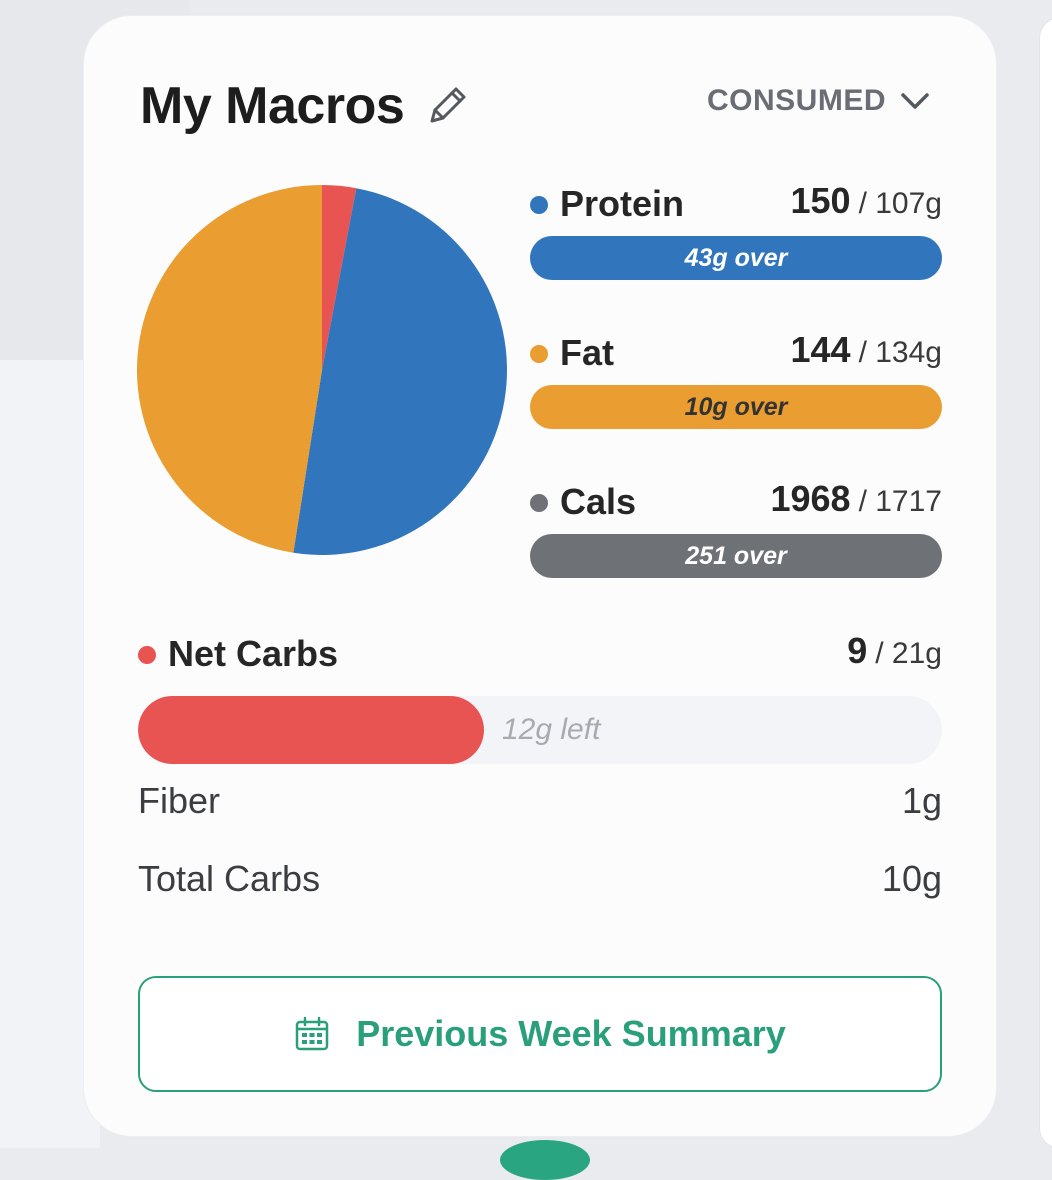 The width and height of the screenshot is (1052, 1180). What do you see at coordinates (50, 754) in the screenshot?
I see `background-panel` at bounding box center [50, 754].